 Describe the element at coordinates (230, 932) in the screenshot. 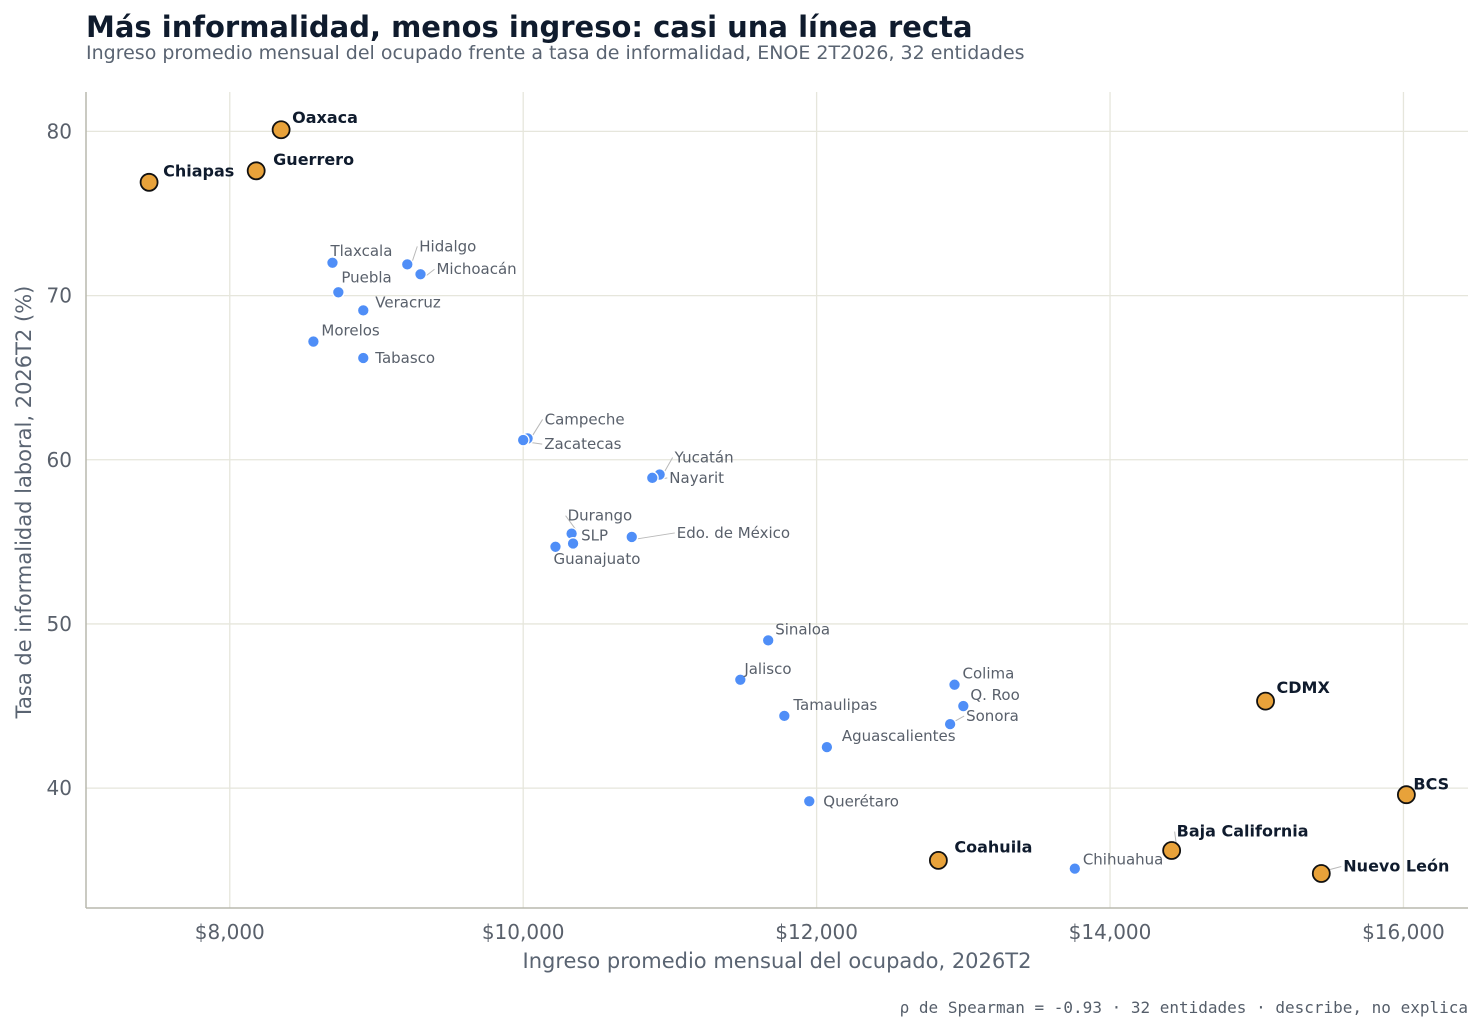

I see `x-tick-label: $8,000` at that location.